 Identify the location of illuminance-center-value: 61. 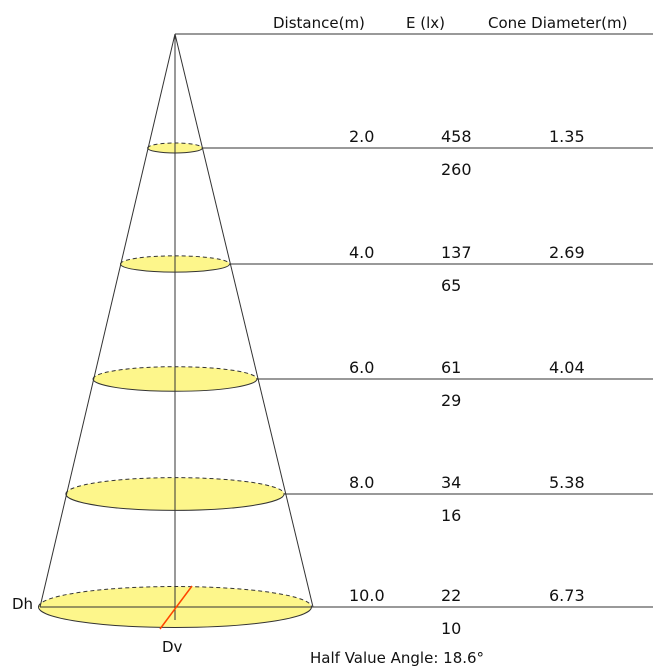
(451, 367).